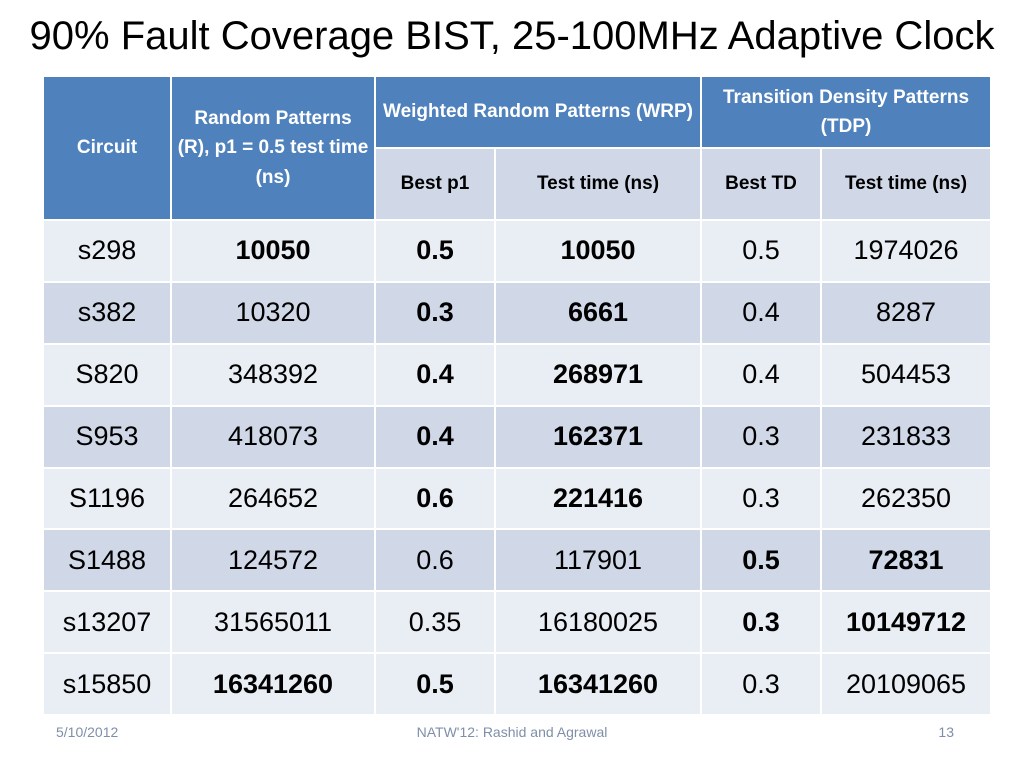  What do you see at coordinates (946, 732) in the screenshot?
I see `slide-number: 13` at bounding box center [946, 732].